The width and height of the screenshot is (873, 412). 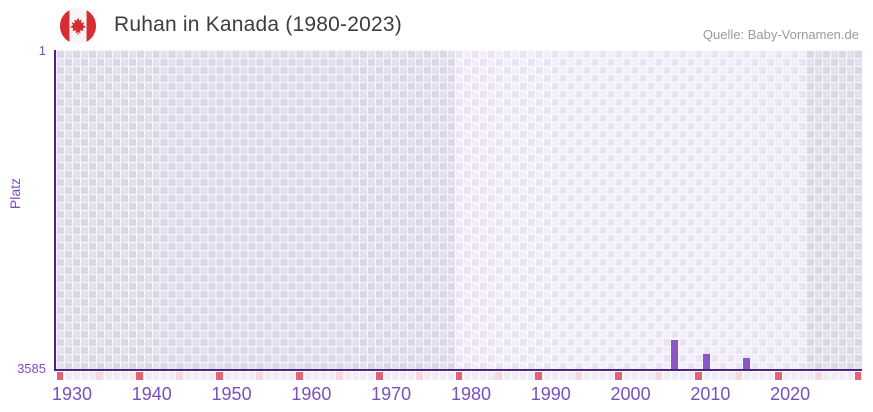 What do you see at coordinates (834, 210) in the screenshot?
I see `dim-band-right` at bounding box center [834, 210].